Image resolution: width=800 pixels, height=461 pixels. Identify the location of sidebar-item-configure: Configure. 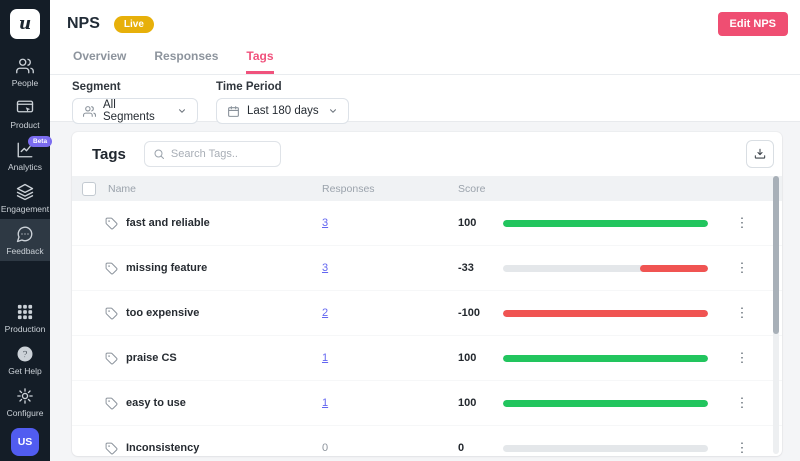
(25, 402).